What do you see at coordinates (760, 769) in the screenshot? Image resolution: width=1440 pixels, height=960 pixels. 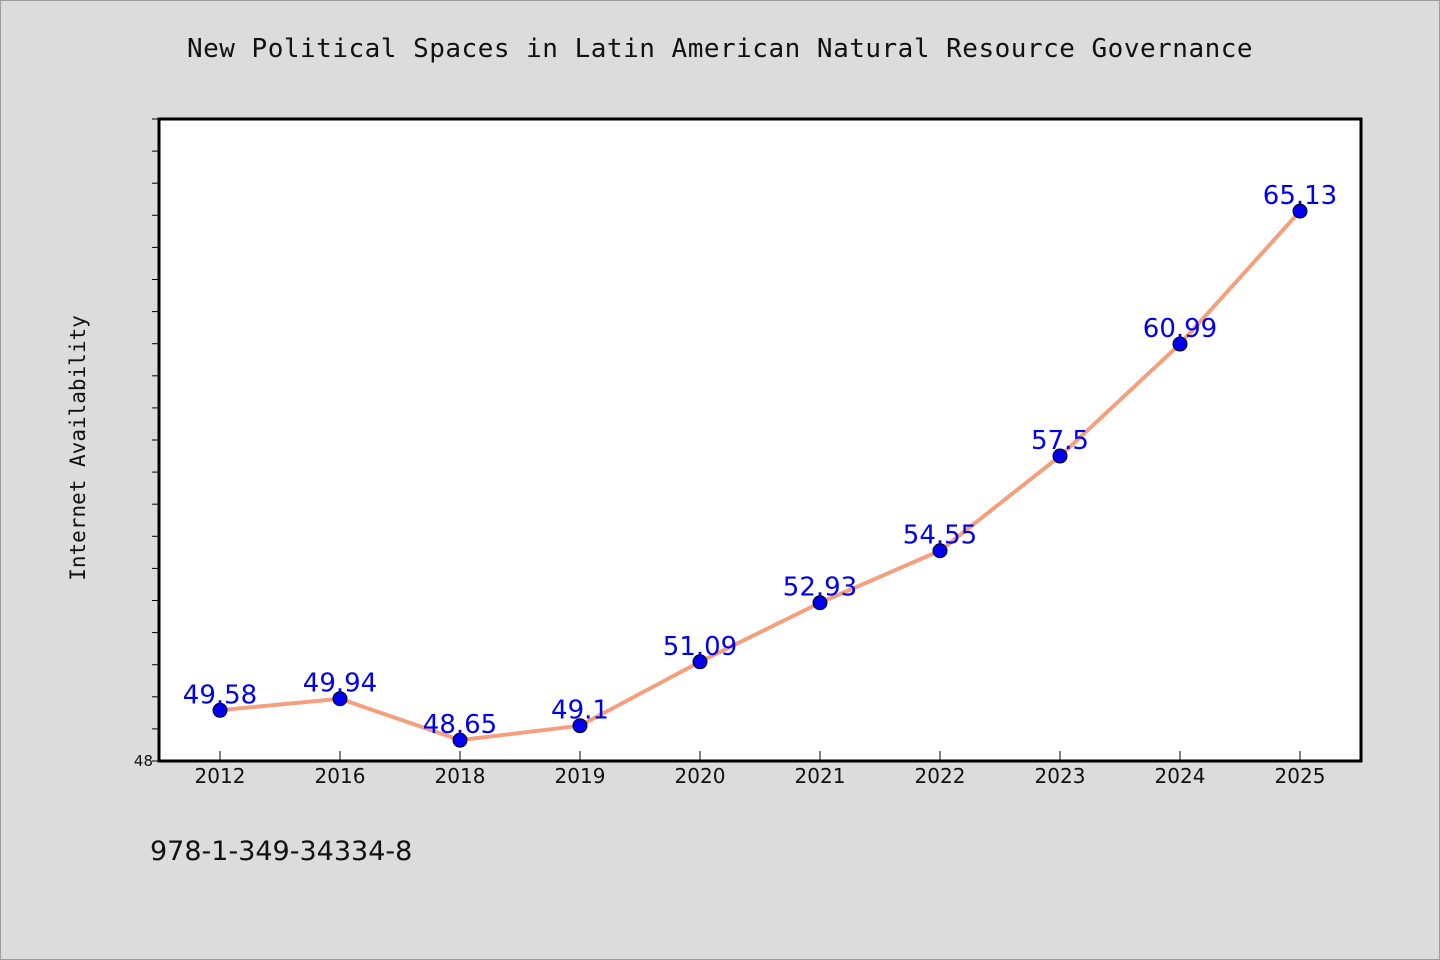 I see `x-axis-ticks: 2012 2016 2018 2019 2020 2021 2022 2023 2024 2025` at bounding box center [760, 769].